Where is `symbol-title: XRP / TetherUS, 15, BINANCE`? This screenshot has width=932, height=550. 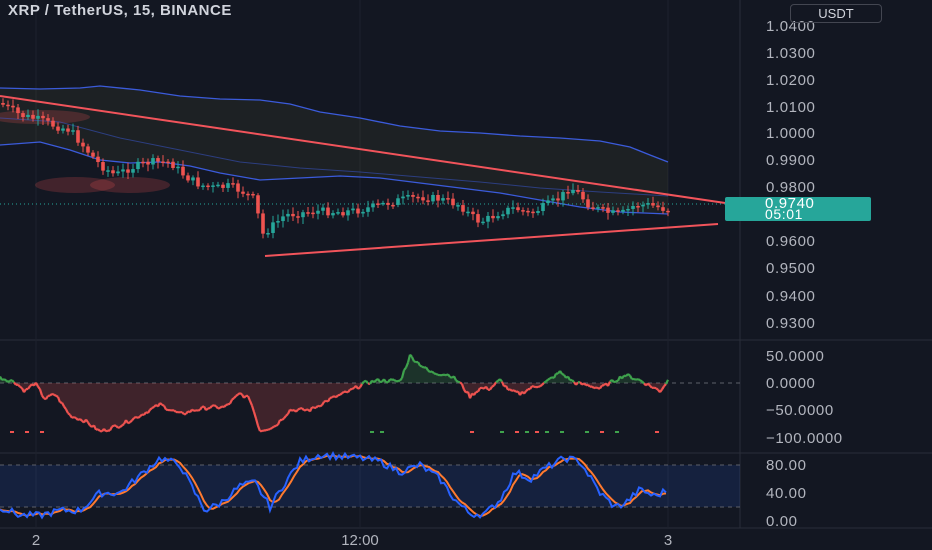 symbol-title: XRP / TetherUS, 15, BINANCE is located at coordinates (120, 10).